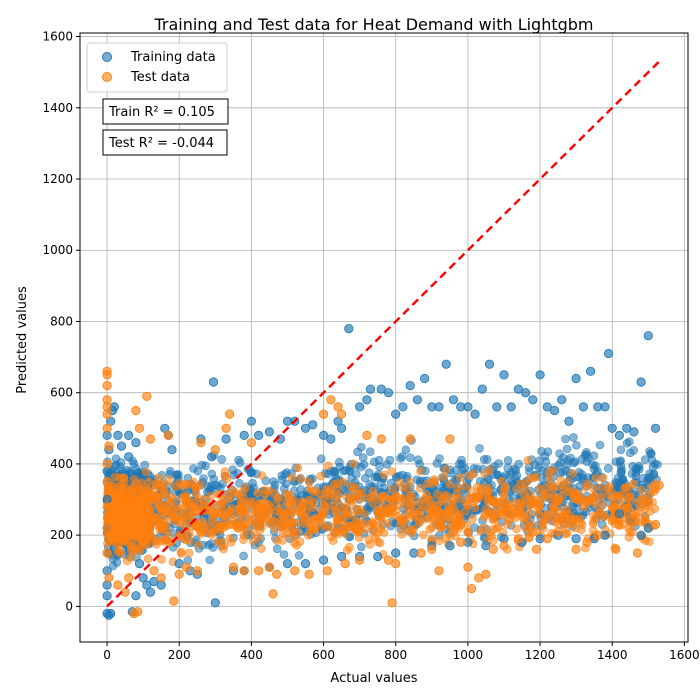 This screenshot has height=700, width=700. What do you see at coordinates (107, 77) in the screenshot?
I see `legend-marker-test` at bounding box center [107, 77].